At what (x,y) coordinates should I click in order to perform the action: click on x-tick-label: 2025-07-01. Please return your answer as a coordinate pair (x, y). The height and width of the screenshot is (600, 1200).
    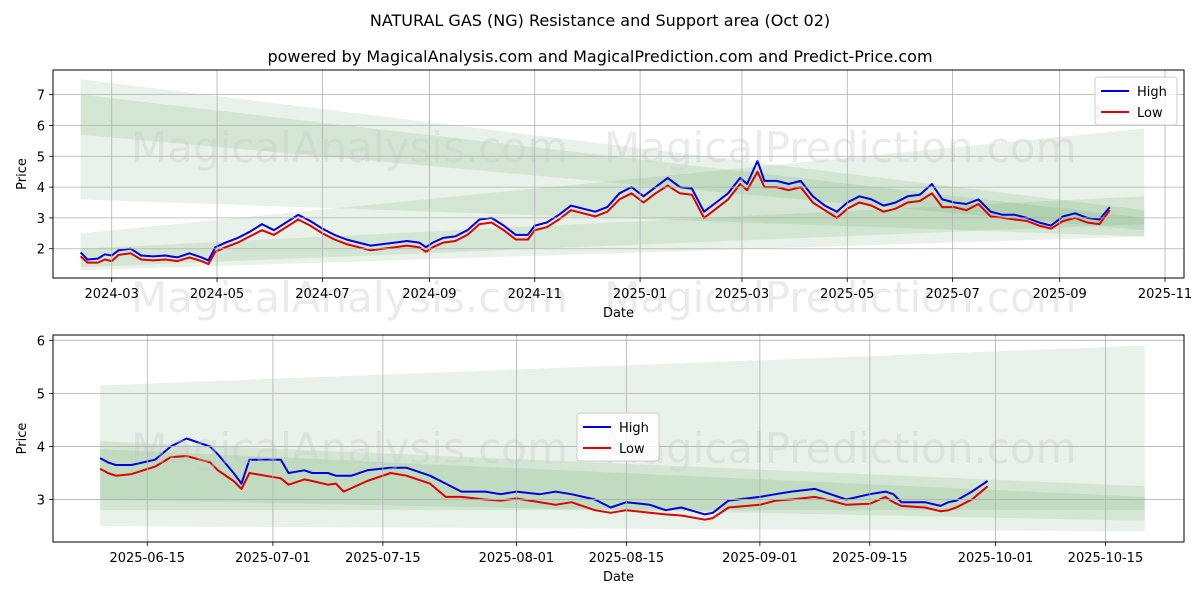
    Looking at the image, I should click on (273, 558).